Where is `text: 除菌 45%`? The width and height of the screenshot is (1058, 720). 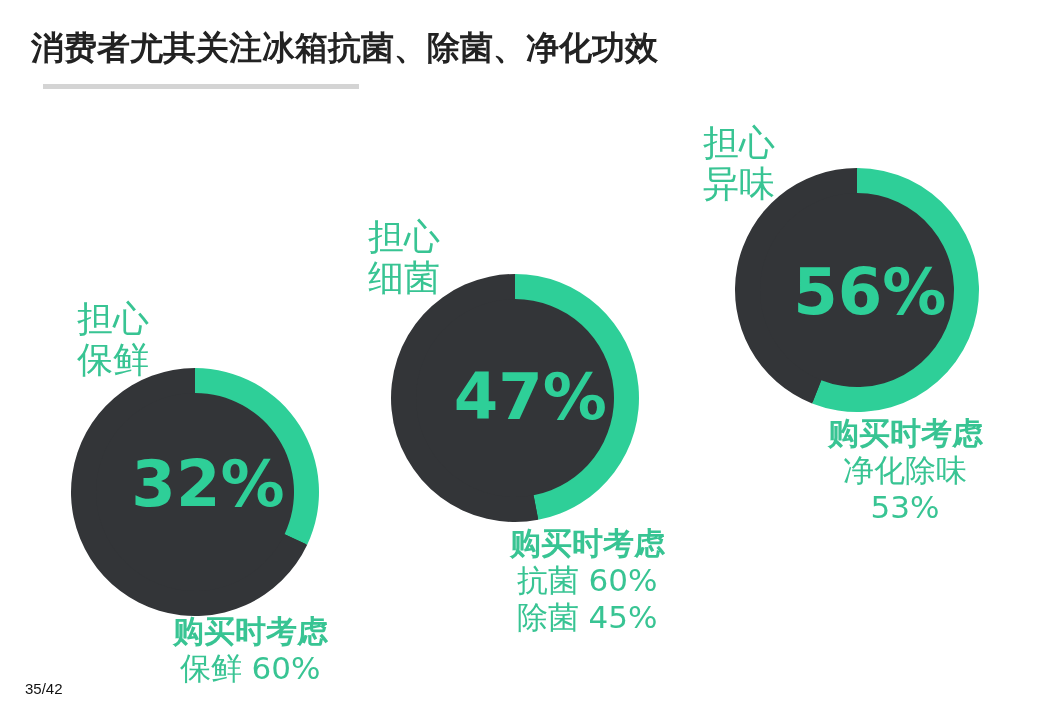 text: 除菌 45% is located at coordinates (587, 617).